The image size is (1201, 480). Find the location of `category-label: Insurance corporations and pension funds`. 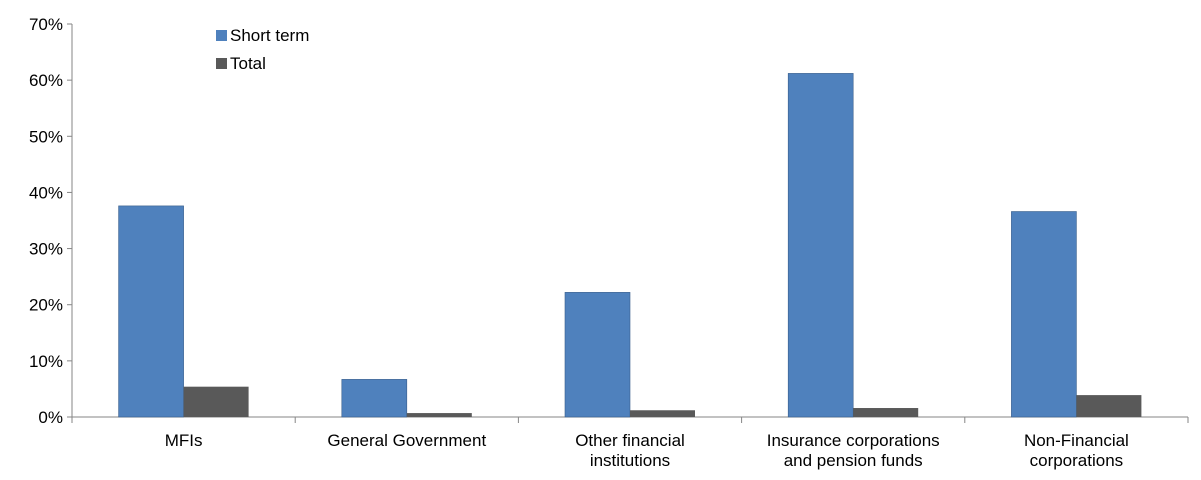

category-label: Insurance corporations and pension funds is located at coordinates (853, 450).